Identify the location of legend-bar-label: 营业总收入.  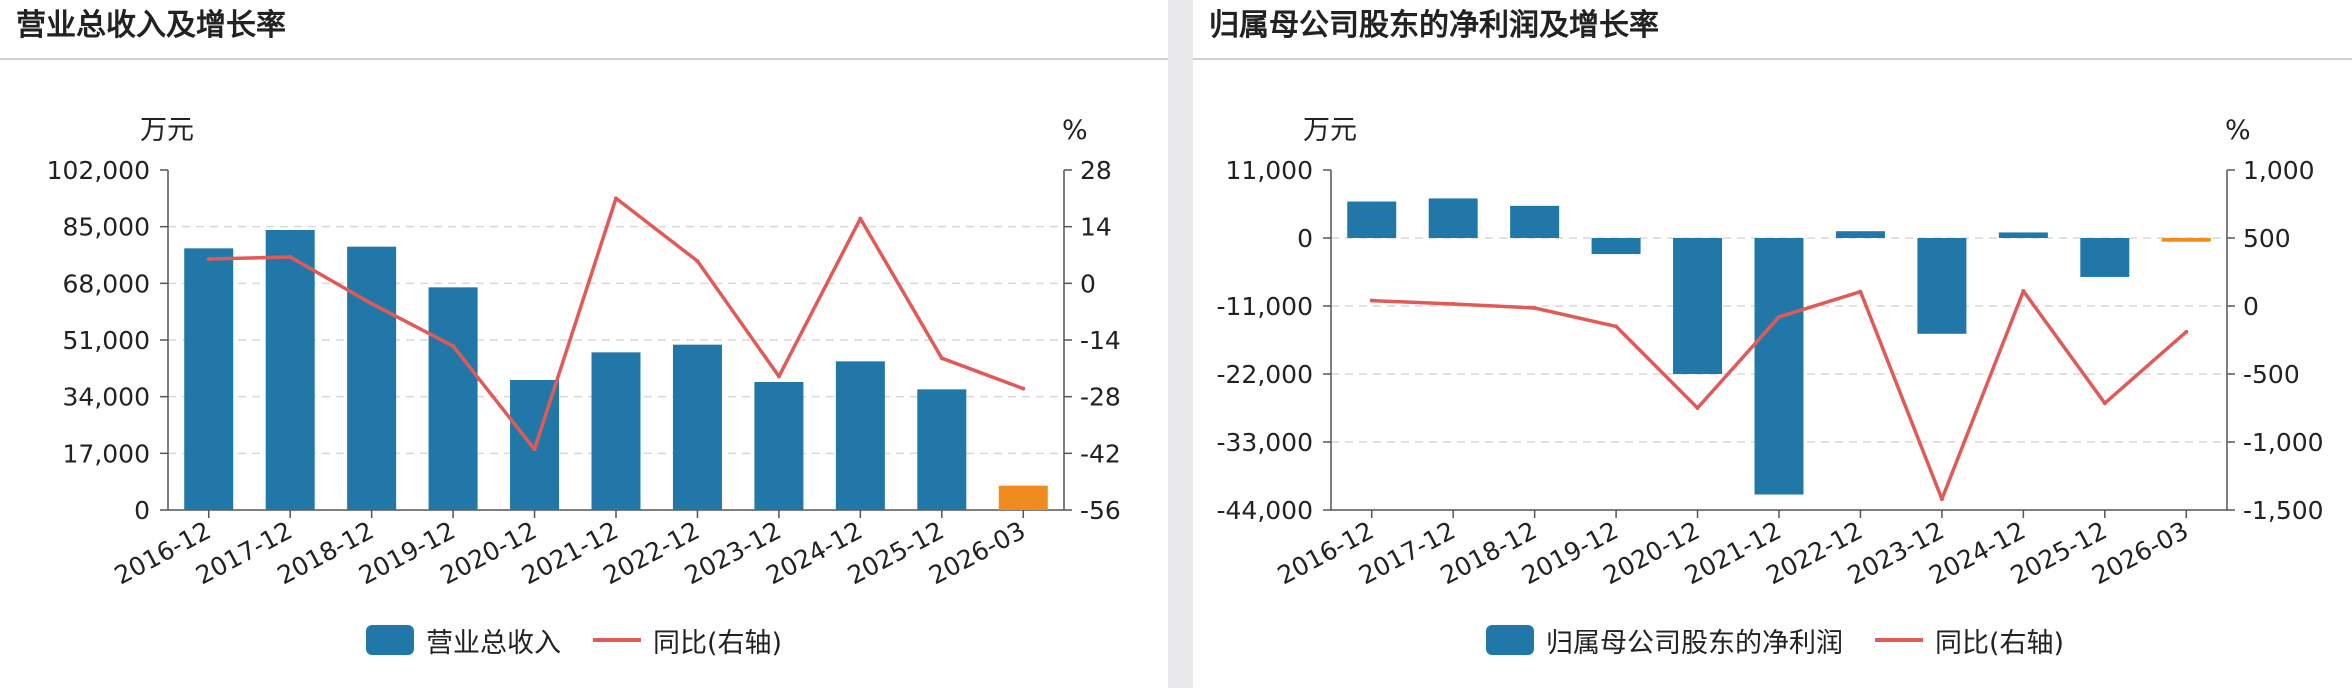
(493, 643).